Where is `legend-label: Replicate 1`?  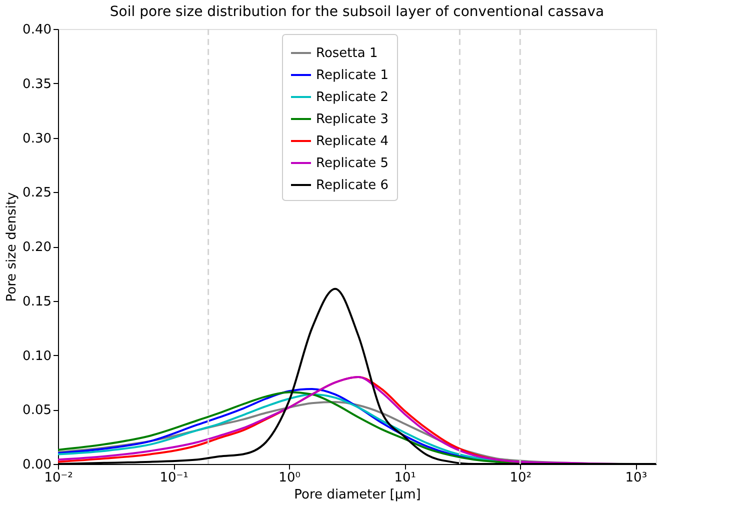
legend-label: Replicate 1 is located at coordinates (352, 75).